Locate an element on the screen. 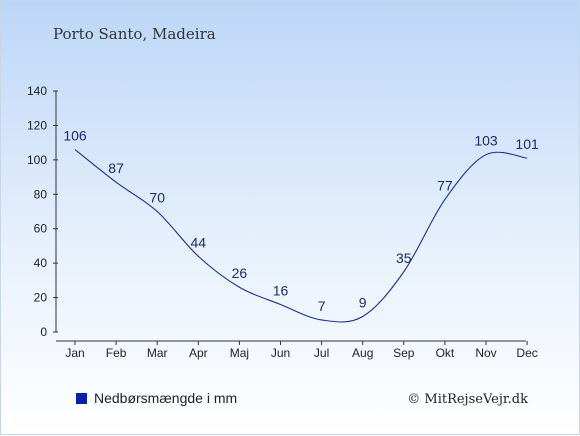 The image size is (580, 436). data-label: 7 is located at coordinates (322, 306).